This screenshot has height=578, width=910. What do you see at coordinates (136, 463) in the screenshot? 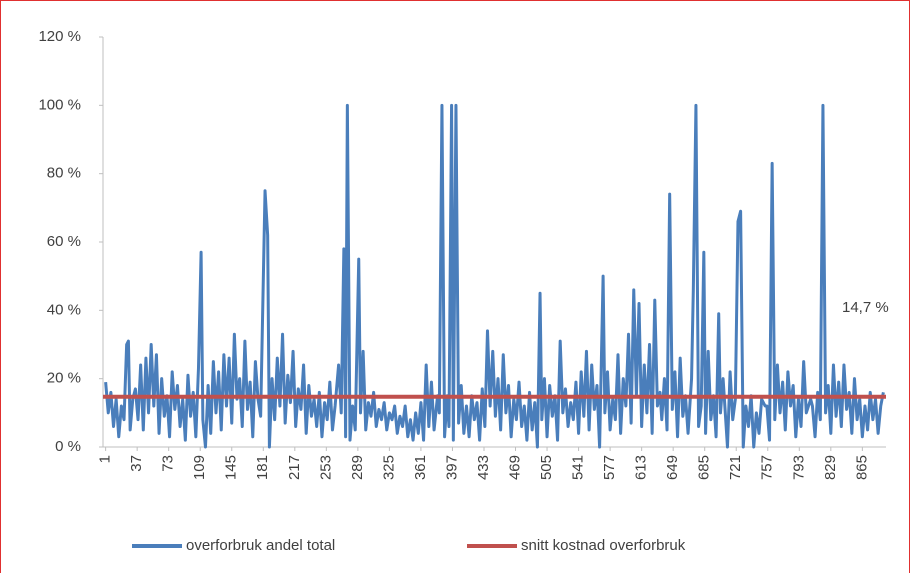
I see `x-tick-label: 37` at bounding box center [136, 463].